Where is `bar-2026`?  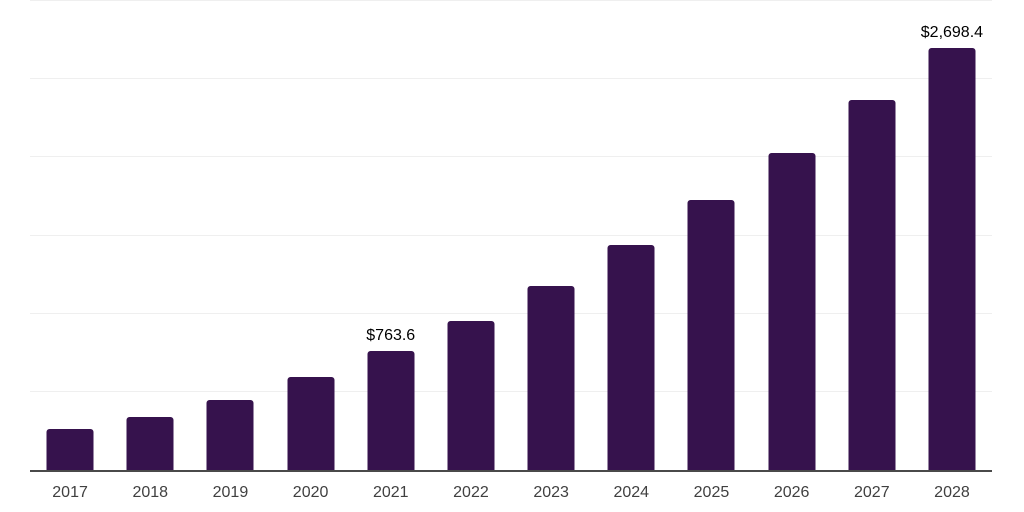 bar-2026 is located at coordinates (792, 311).